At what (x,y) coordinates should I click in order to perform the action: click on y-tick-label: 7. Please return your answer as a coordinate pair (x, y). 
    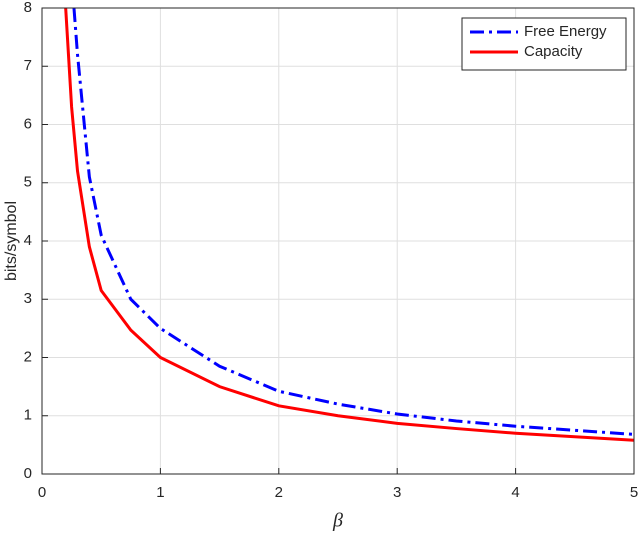
    Looking at the image, I should click on (28, 65).